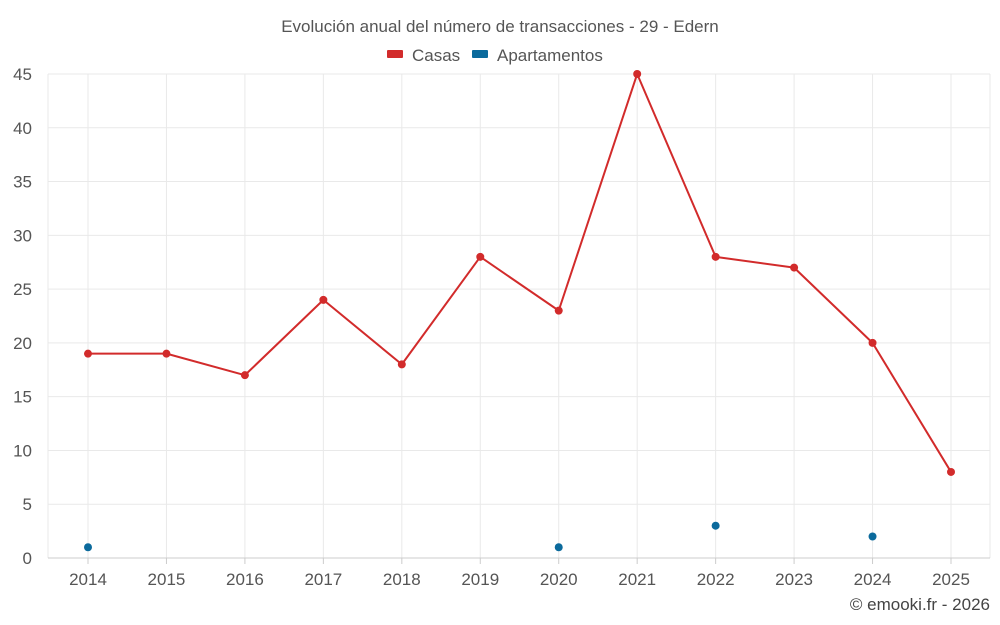 This screenshot has width=1000, height=625. Describe the element at coordinates (323, 579) in the screenshot. I see `x-tick-label: 2017` at that location.